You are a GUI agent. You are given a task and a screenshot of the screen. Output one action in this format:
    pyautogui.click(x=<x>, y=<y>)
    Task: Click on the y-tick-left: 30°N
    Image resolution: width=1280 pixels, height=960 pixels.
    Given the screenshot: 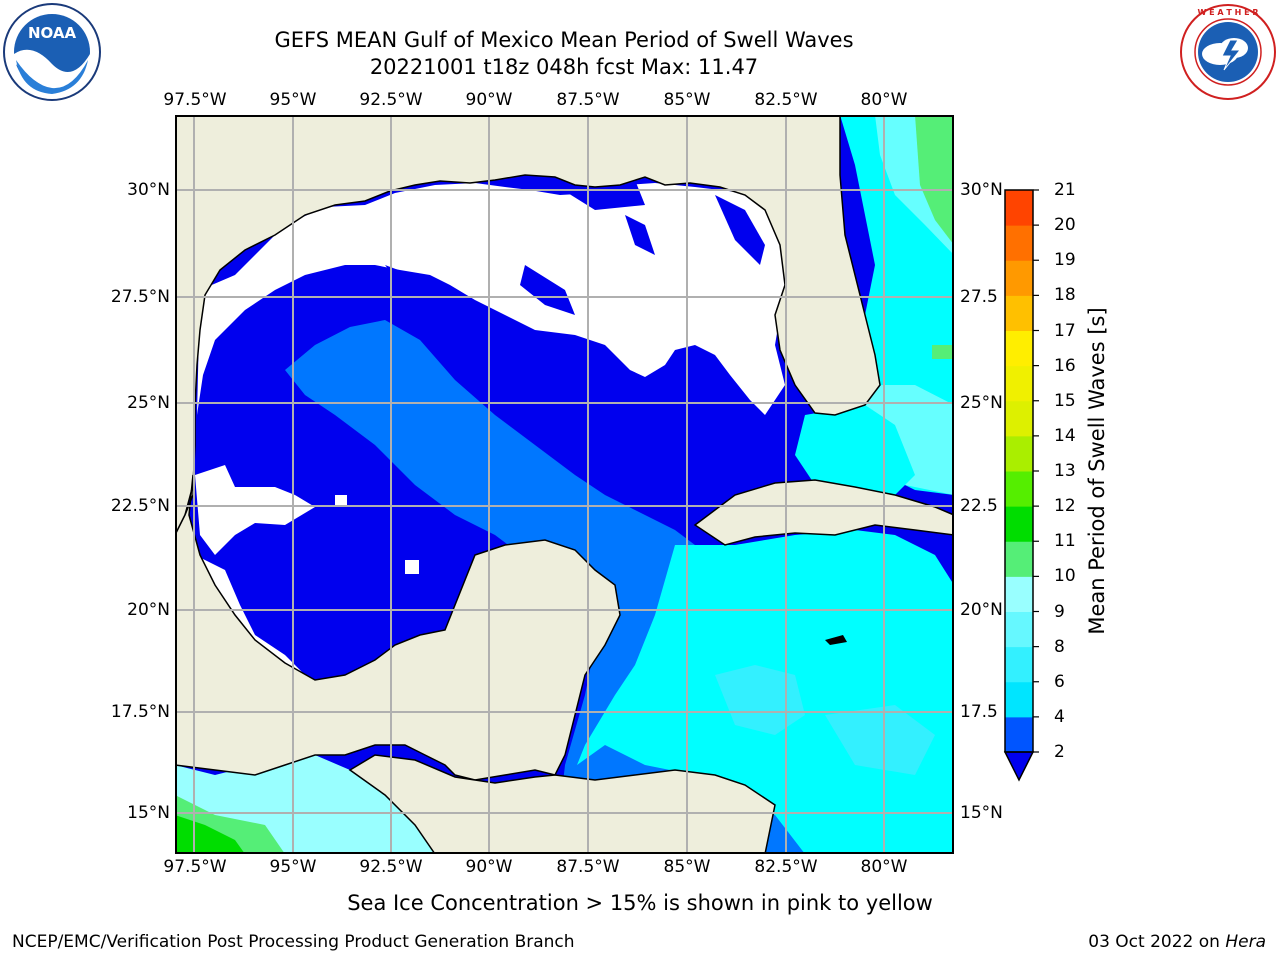 What is the action you would take?
    pyautogui.click(x=148, y=190)
    